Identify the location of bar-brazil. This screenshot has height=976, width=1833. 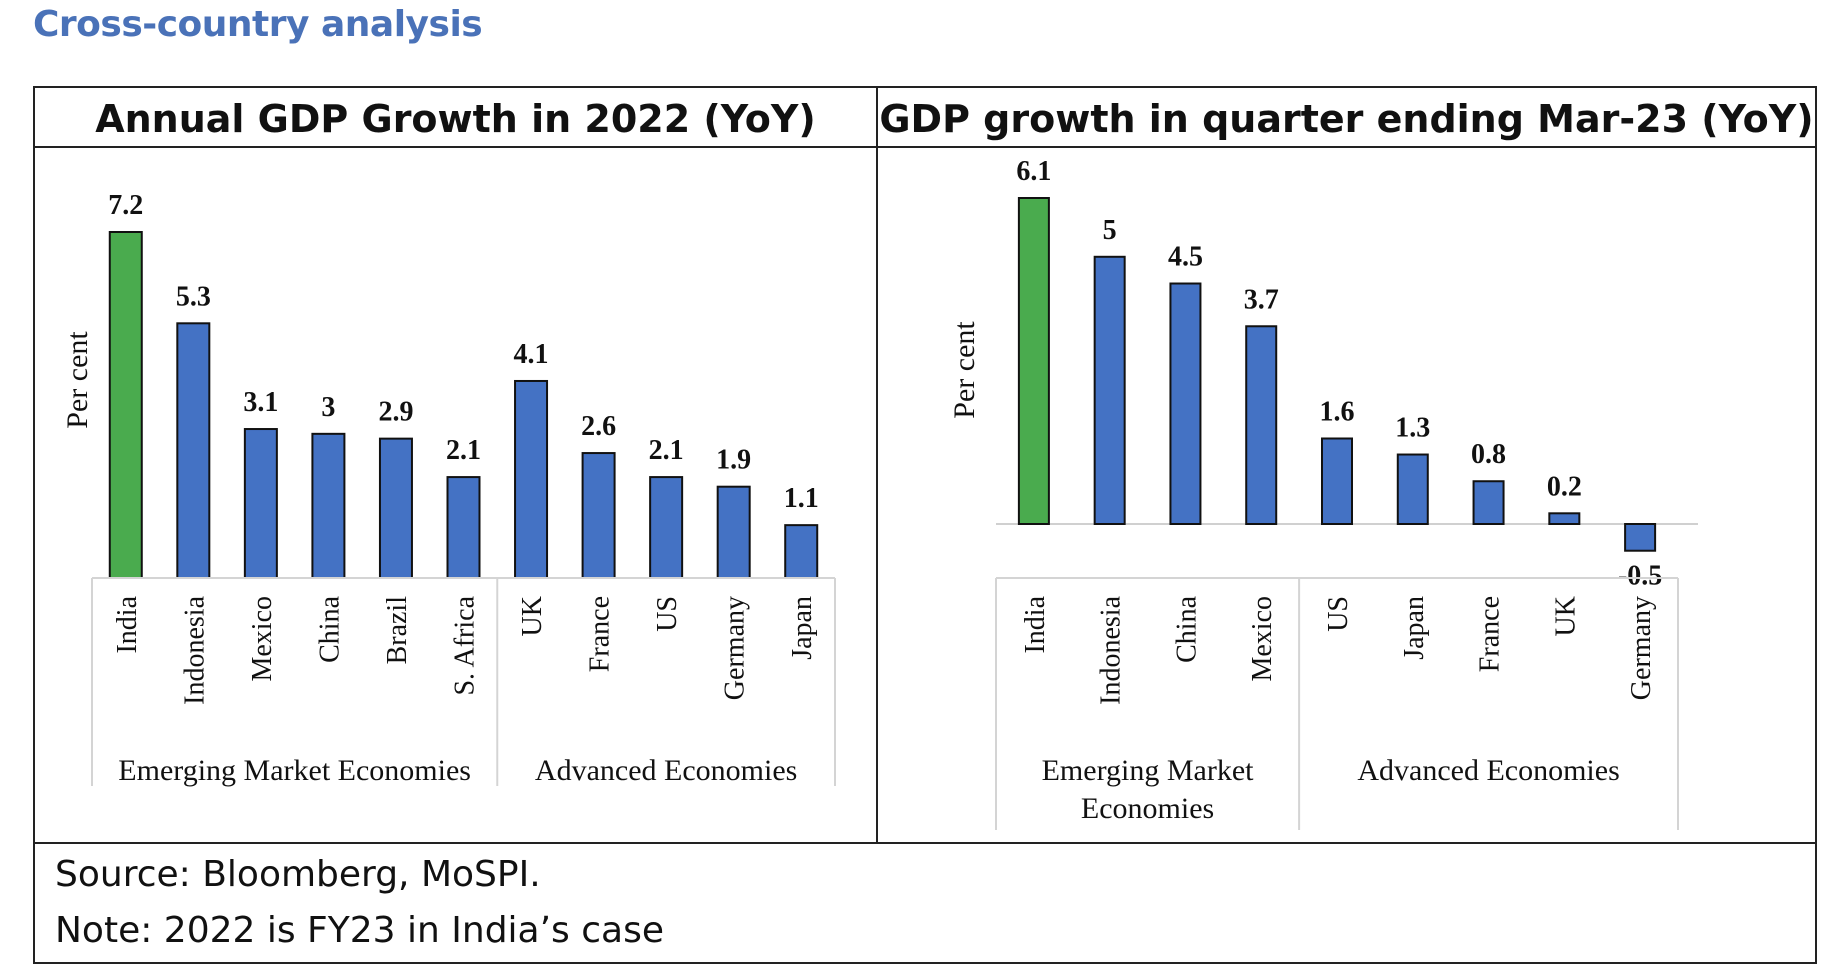
(395, 508).